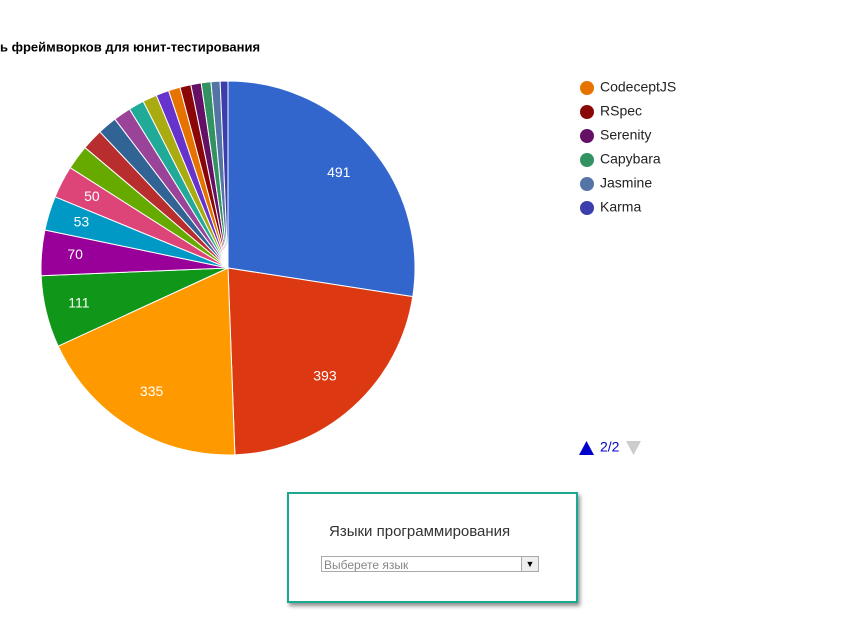 The image size is (853, 627). I want to click on legend-prev, so click(586, 448).